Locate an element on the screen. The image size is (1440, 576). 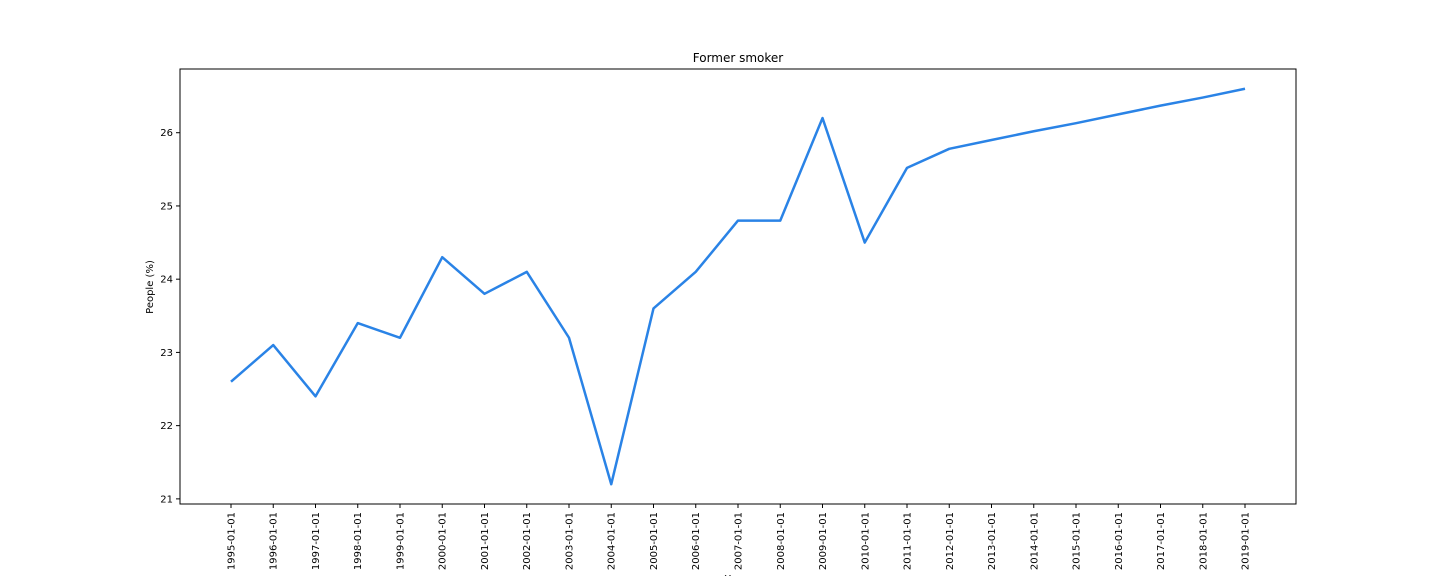
x-tick-label: 2014-01-01 is located at coordinates (1034, 541).